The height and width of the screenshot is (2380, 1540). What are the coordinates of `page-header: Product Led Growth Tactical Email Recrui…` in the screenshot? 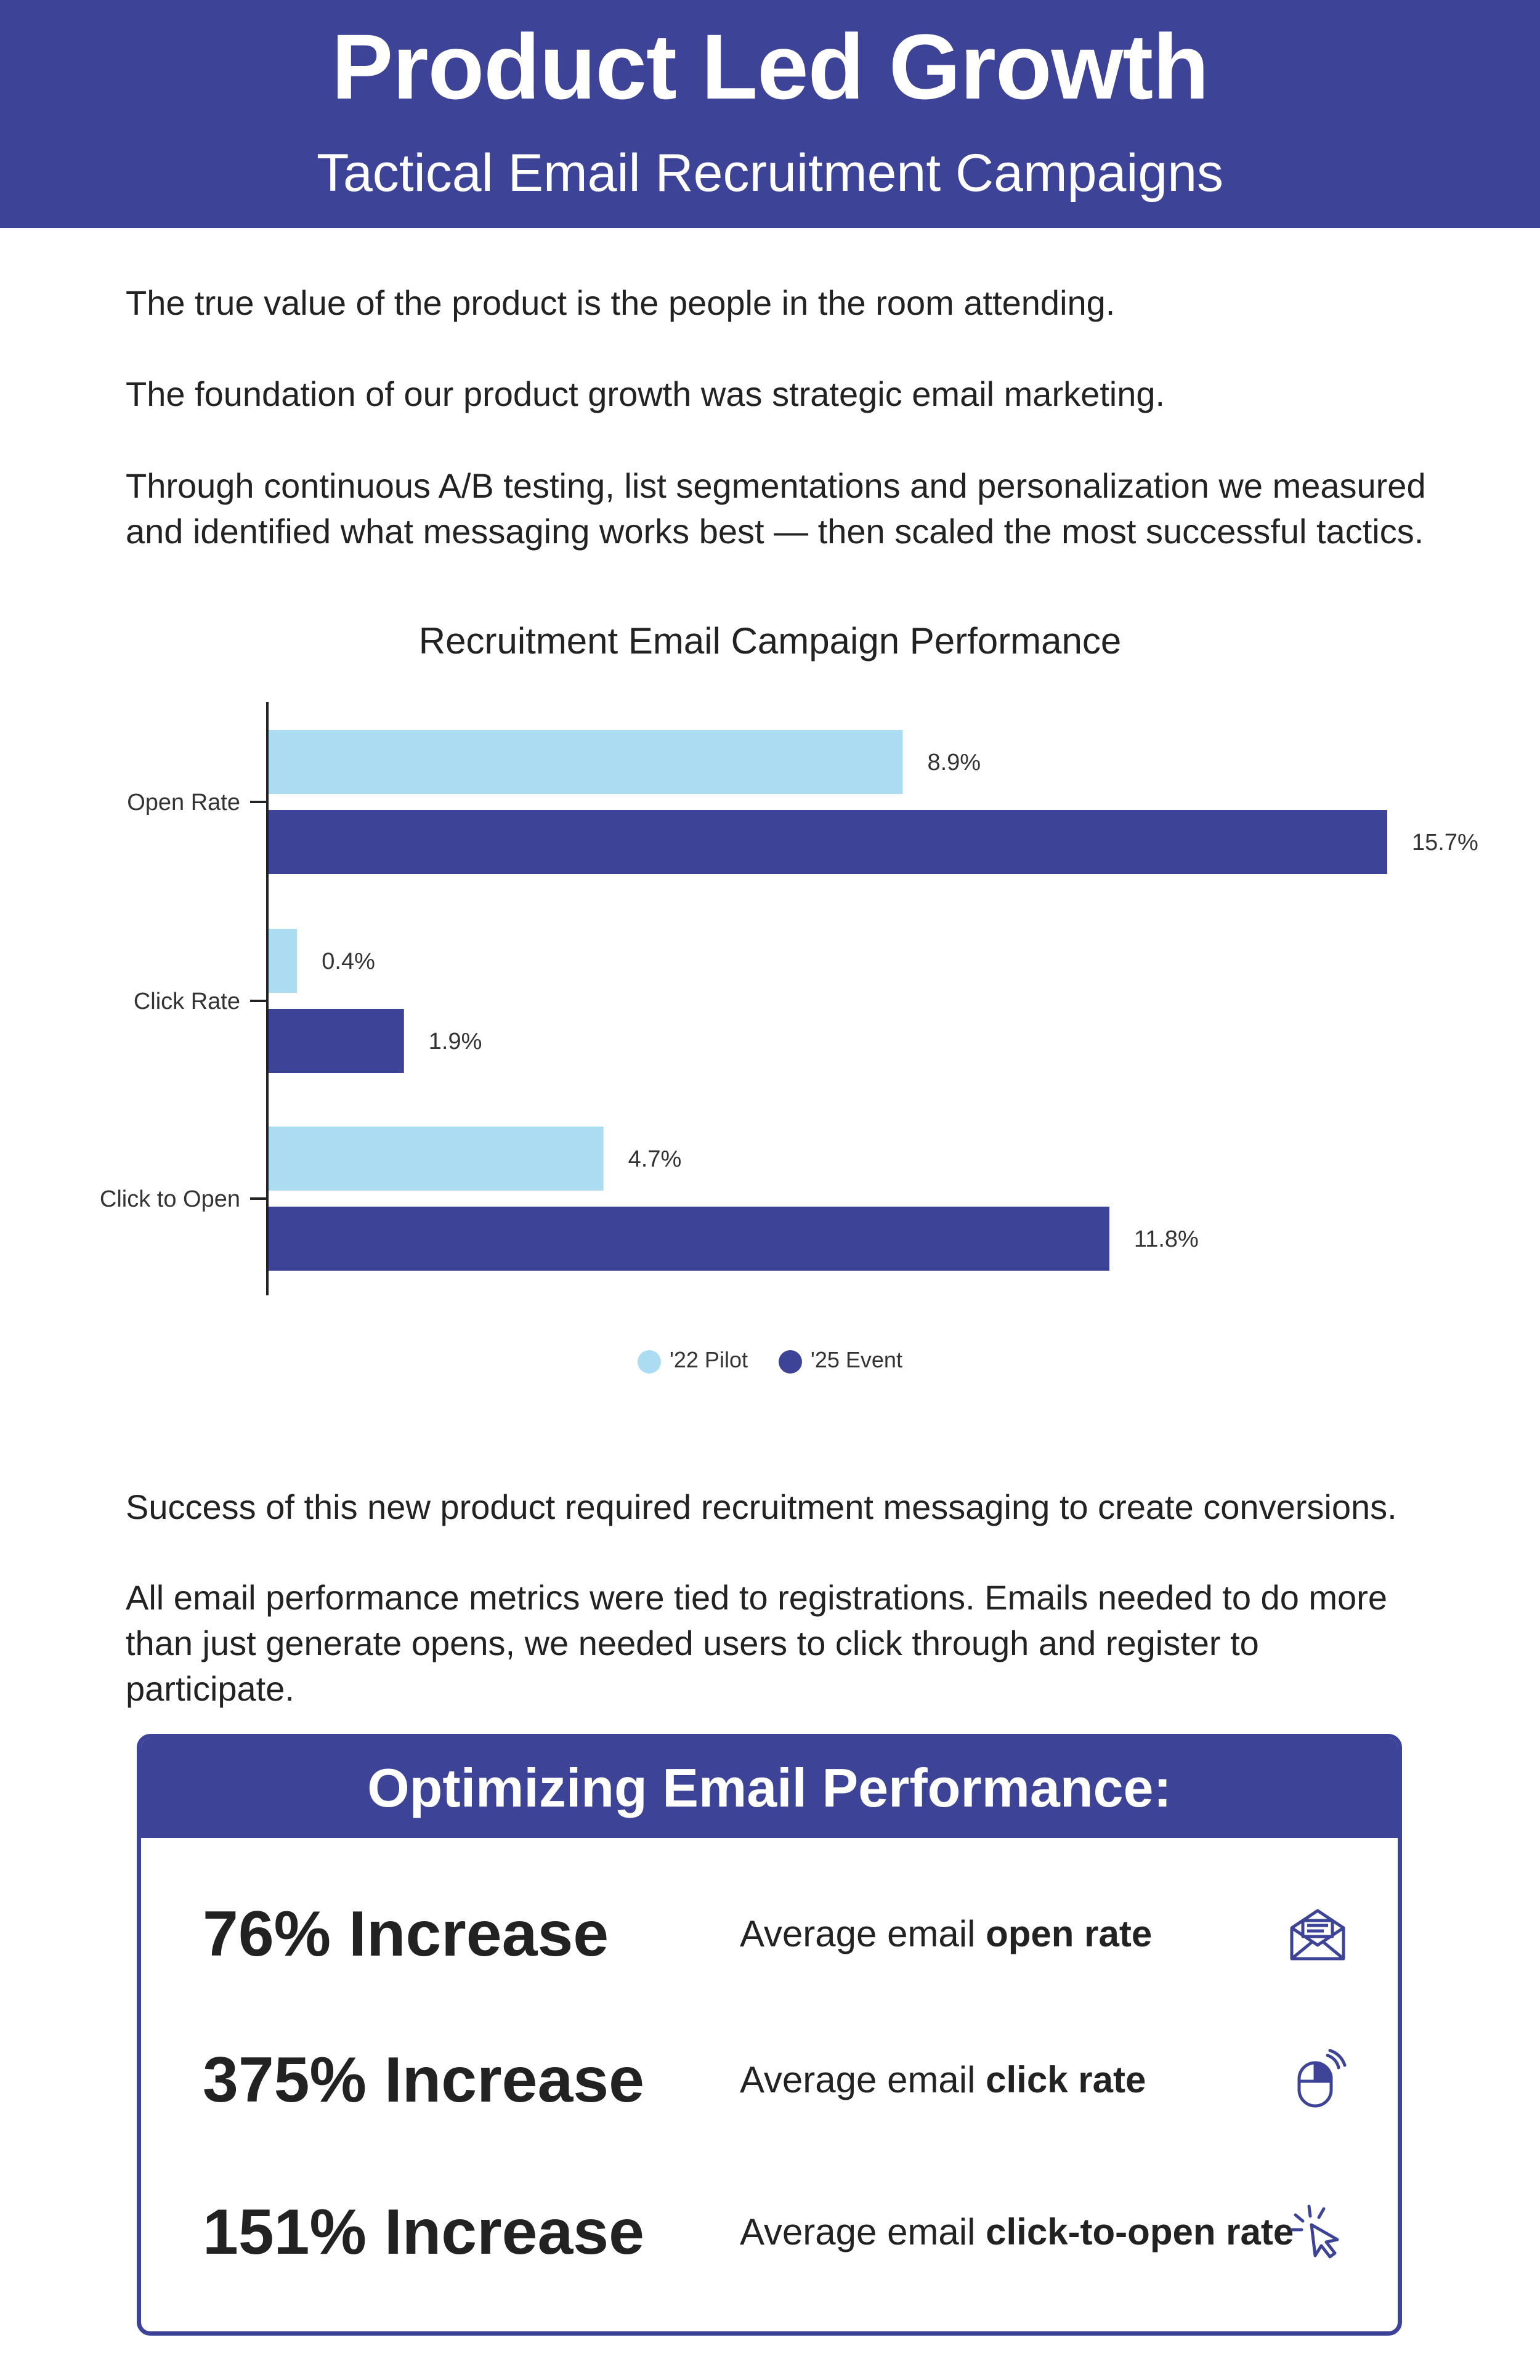 It's located at (770, 114).